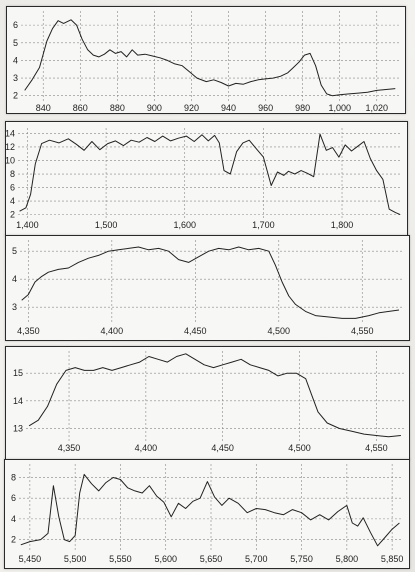 The width and height of the screenshot is (415, 572). I want to click on y-tick-label: 13, so click(18, 429).